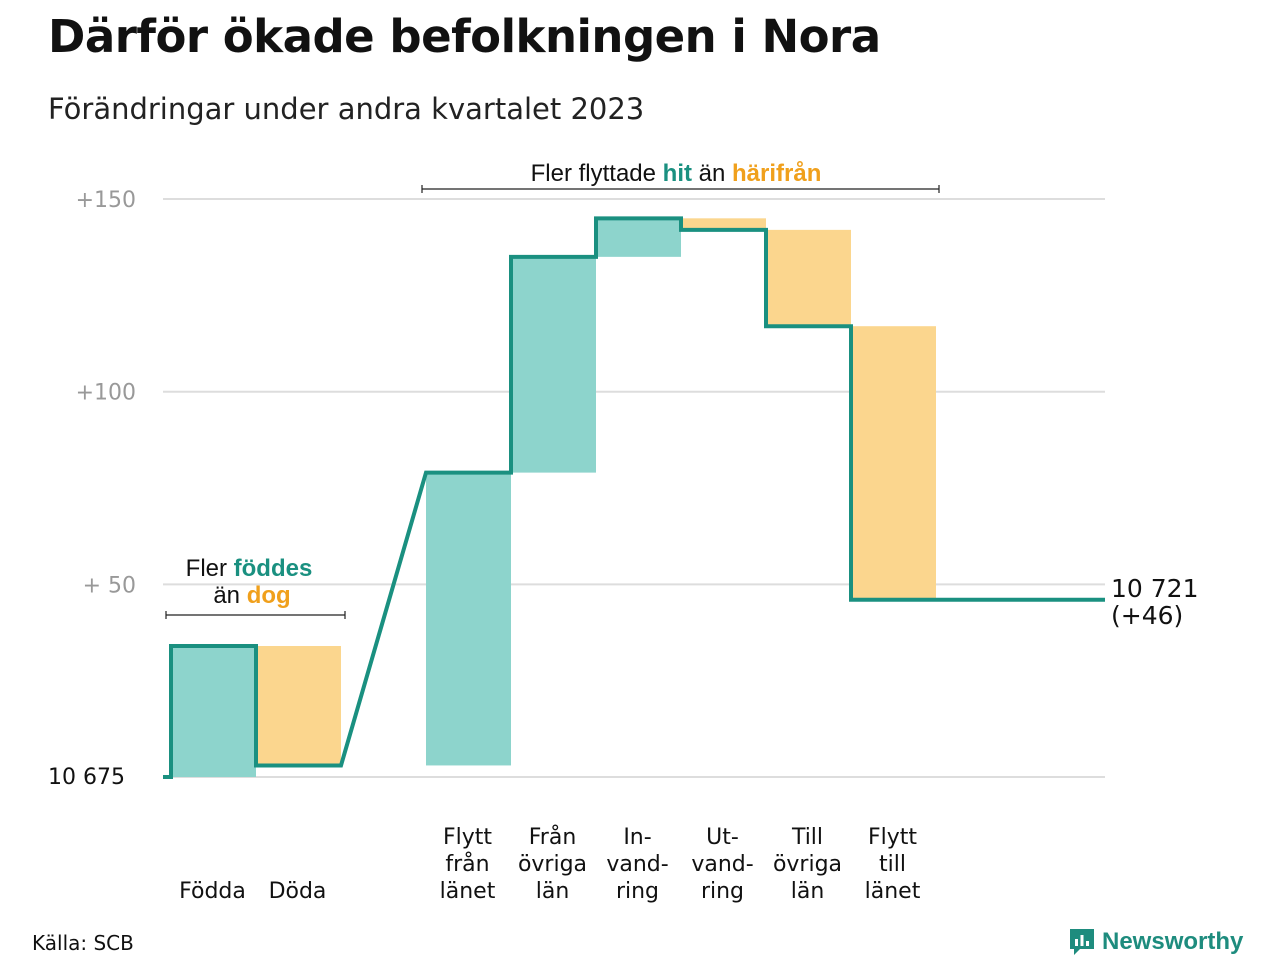  I want to click on migration-annotation: Fler flyttade hit än härifrån, so click(680, 176).